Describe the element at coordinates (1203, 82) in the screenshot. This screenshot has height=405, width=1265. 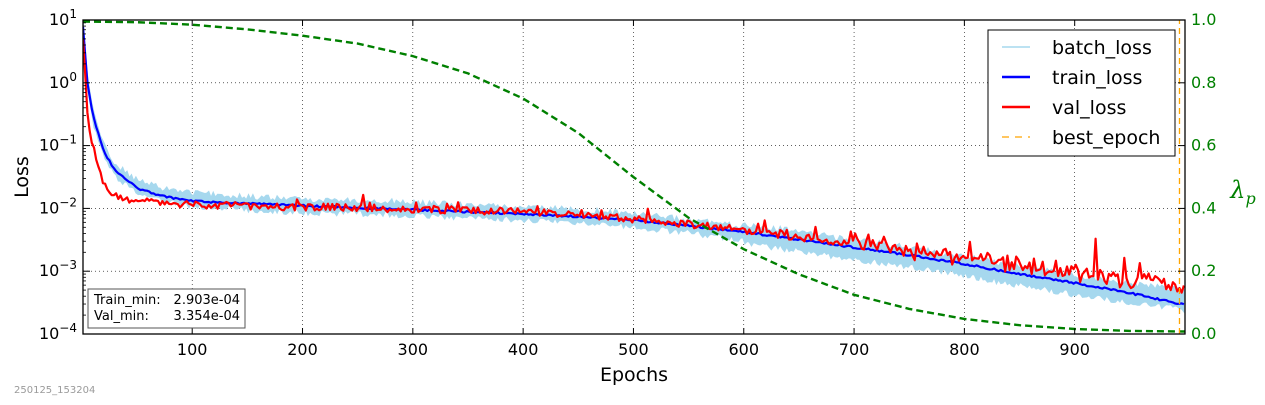
I see `right-tick-label: 0.8` at that location.